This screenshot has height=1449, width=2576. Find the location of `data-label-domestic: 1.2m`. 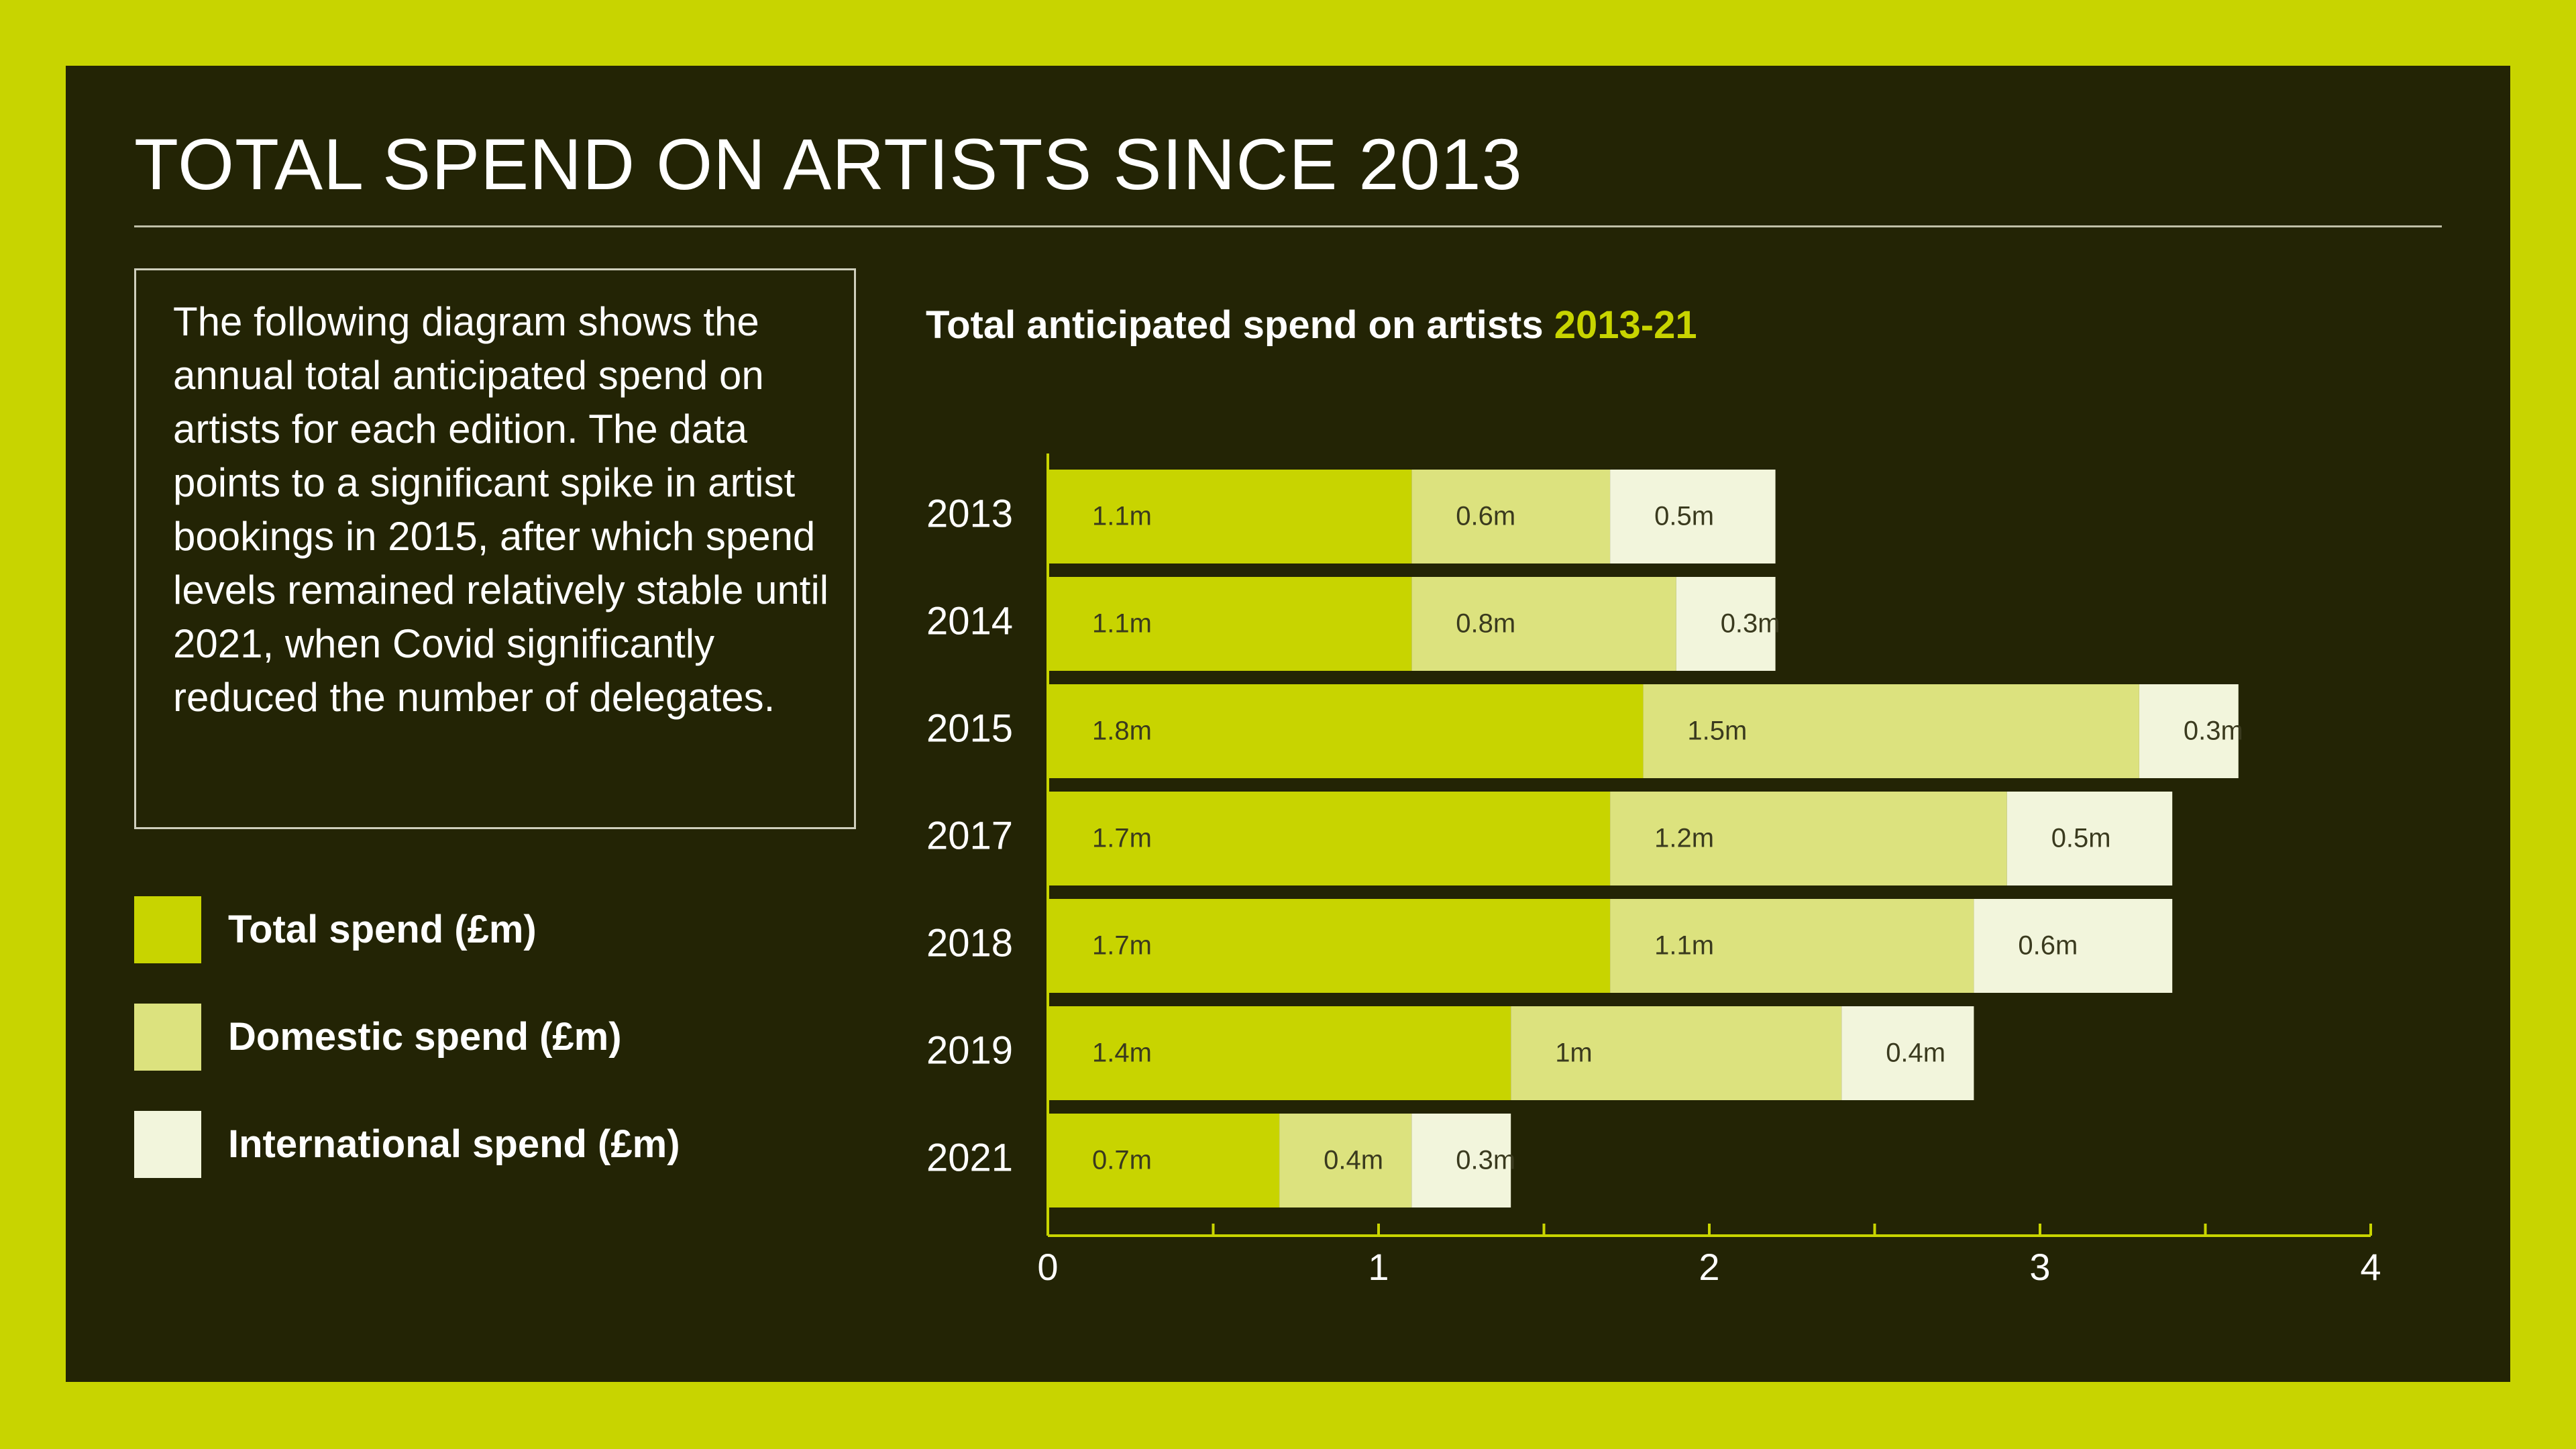

data-label-domestic: 1.2m is located at coordinates (1684, 838).